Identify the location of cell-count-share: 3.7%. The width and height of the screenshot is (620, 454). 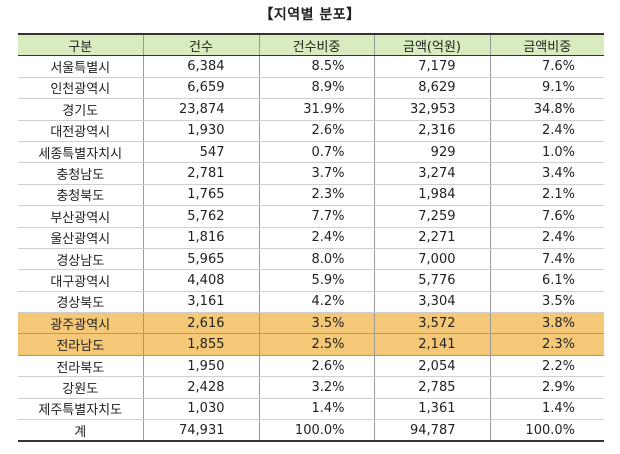
(316, 173).